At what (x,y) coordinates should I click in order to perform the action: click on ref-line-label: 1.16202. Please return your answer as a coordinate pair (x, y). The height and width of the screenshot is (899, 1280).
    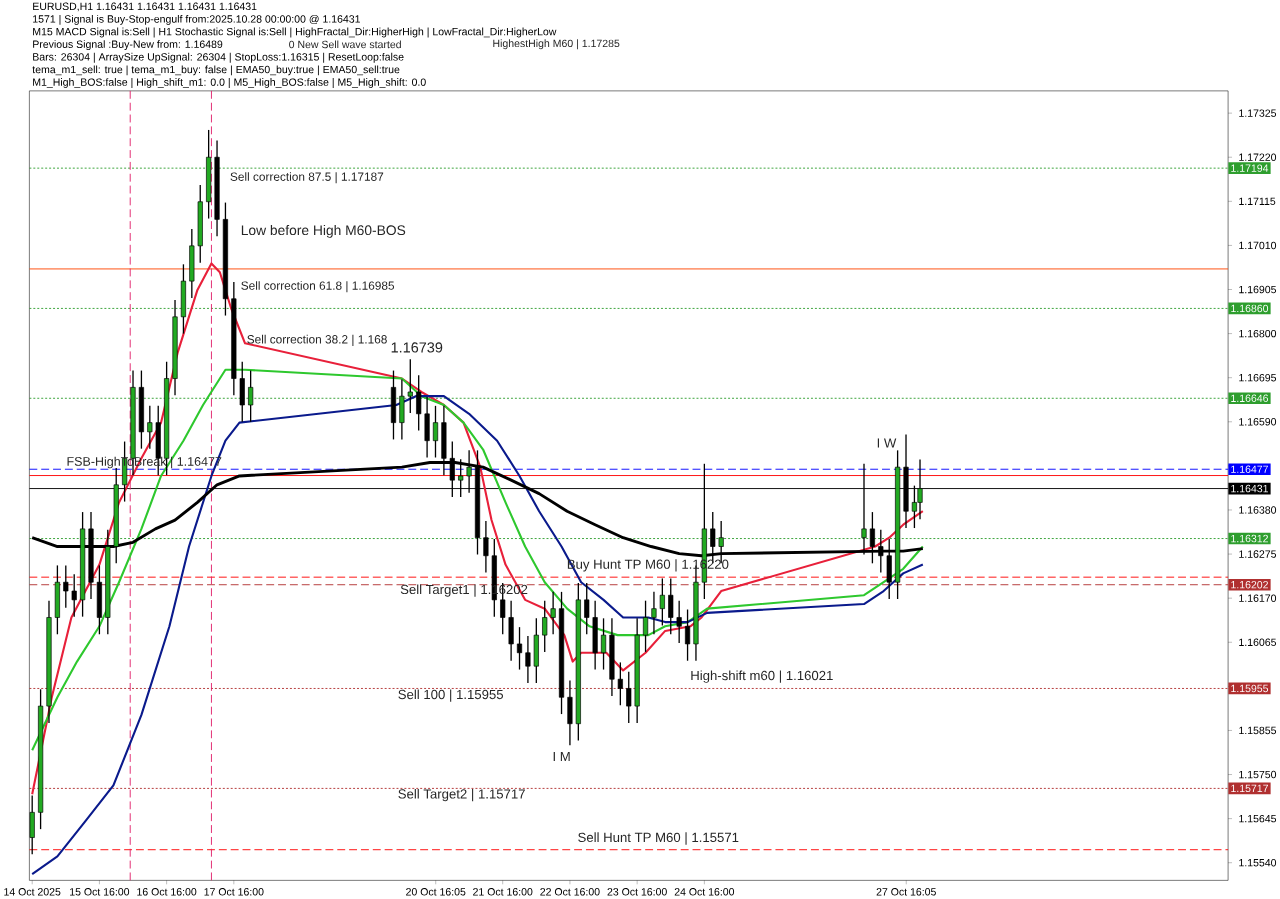
    Looking at the image, I should click on (1249, 584).